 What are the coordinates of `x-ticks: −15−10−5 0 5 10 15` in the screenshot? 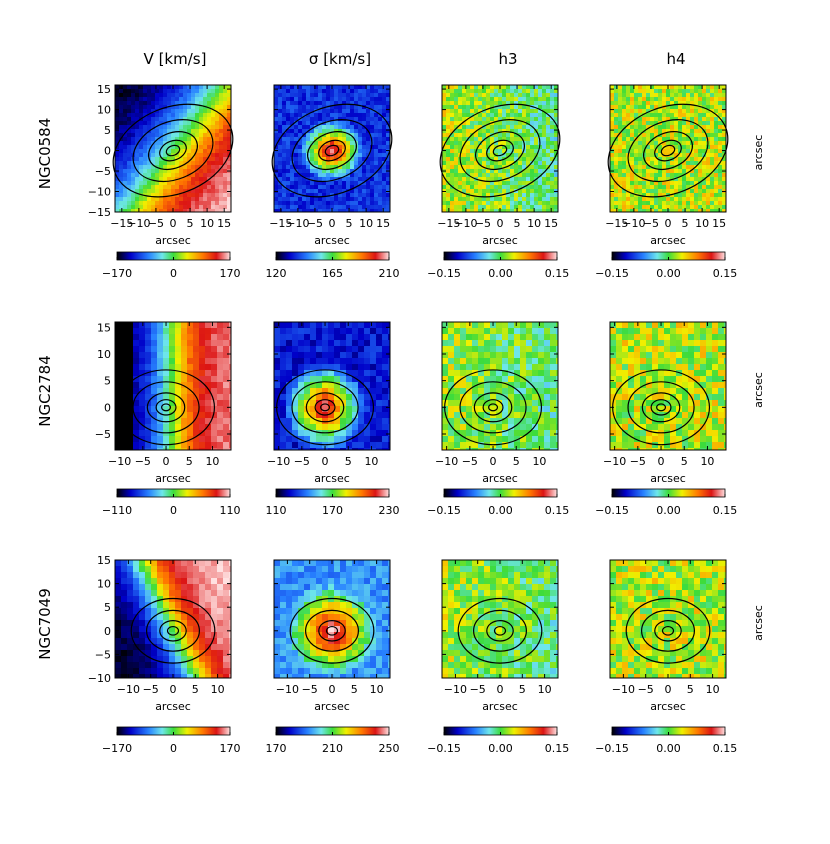 It's located at (497, 157).